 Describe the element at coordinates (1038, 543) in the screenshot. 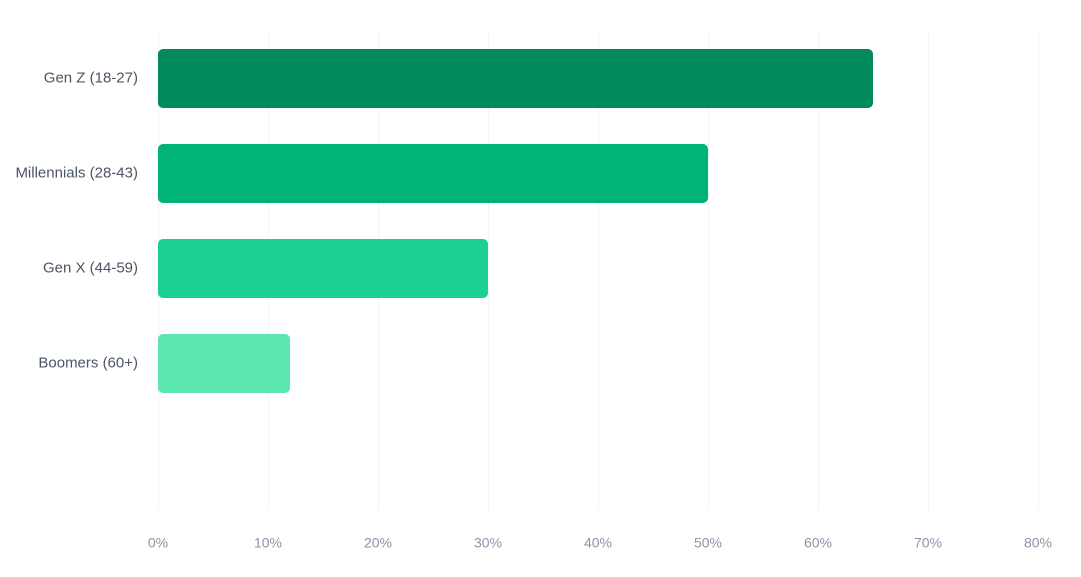

I see `x-tick-label: 80%` at that location.